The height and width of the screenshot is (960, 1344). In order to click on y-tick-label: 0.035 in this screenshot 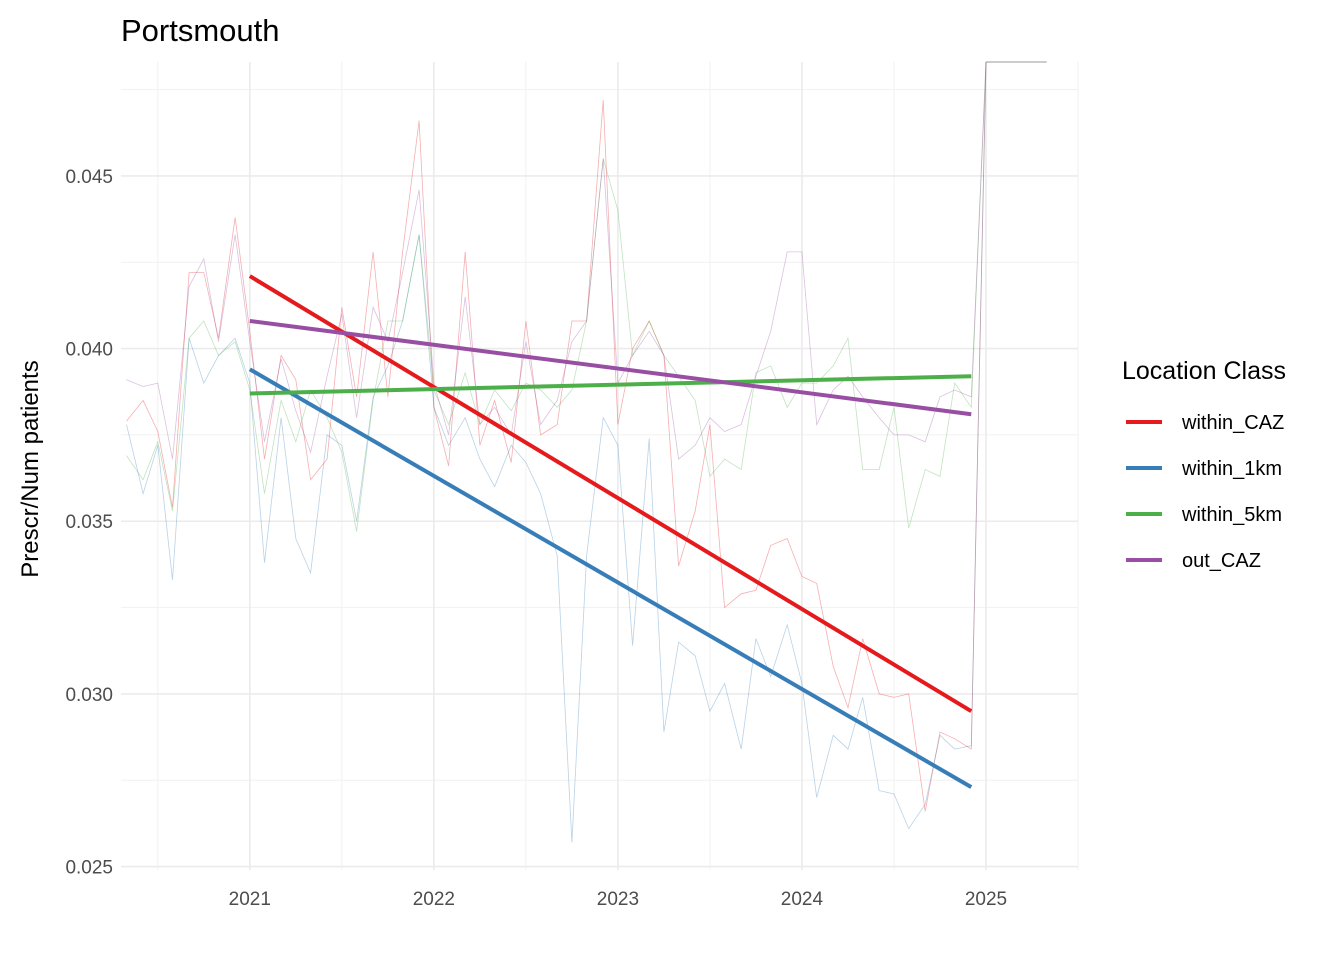, I will do `click(89, 522)`.